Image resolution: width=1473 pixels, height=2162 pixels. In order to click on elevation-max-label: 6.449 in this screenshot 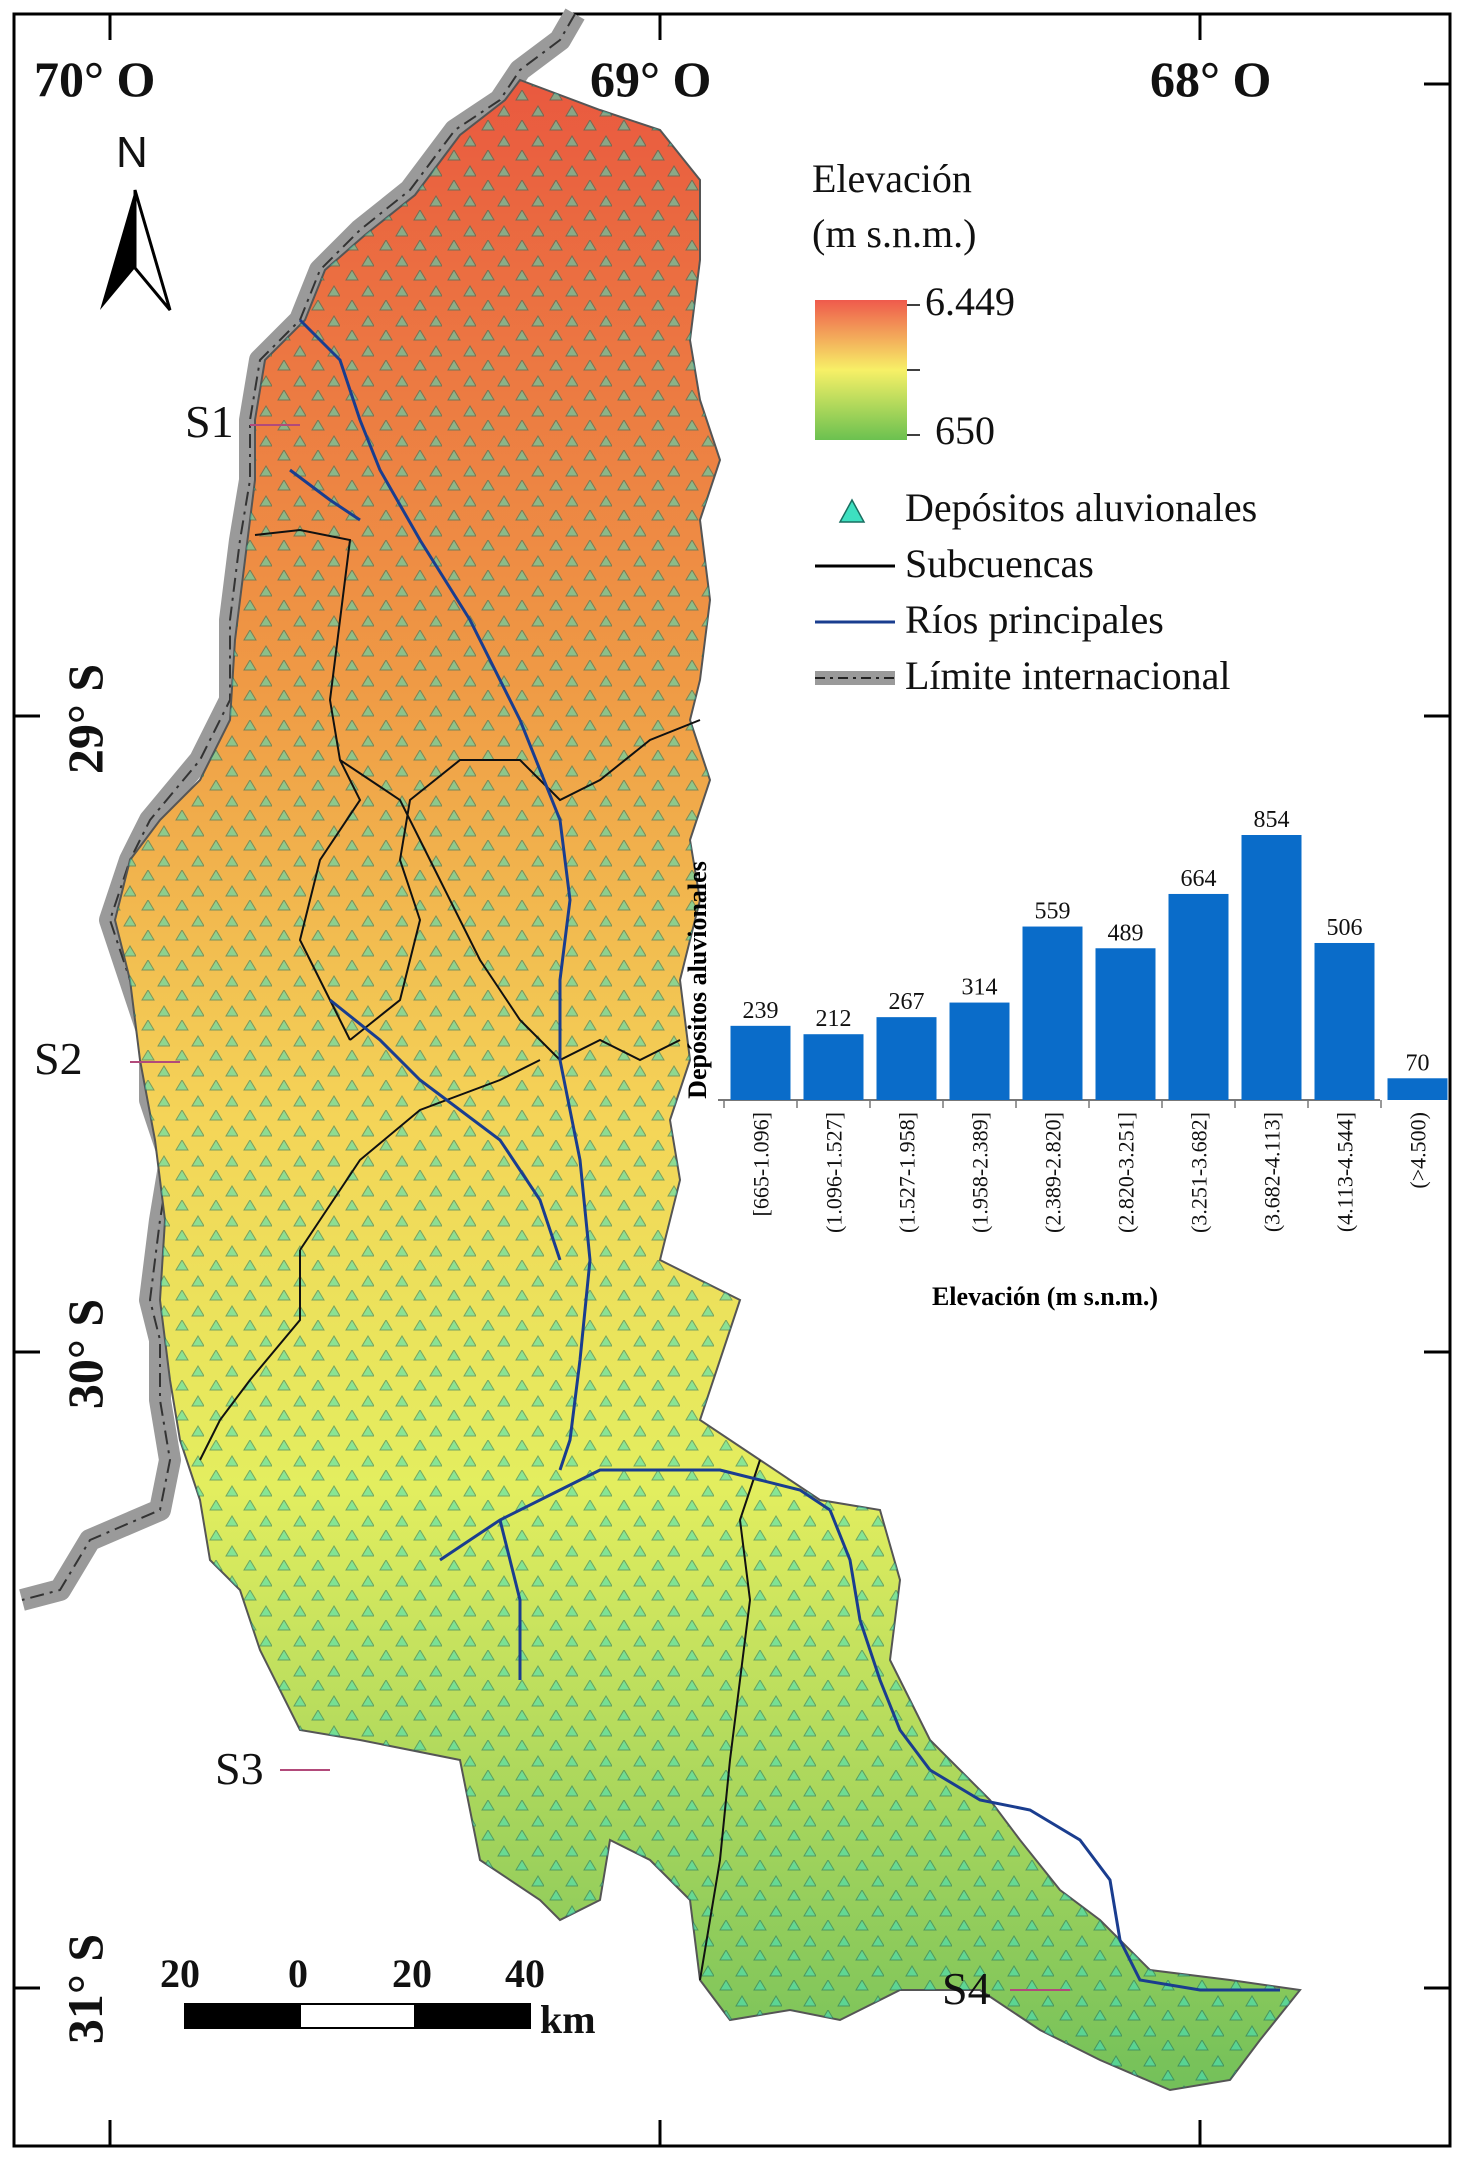, I will do `click(970, 301)`.